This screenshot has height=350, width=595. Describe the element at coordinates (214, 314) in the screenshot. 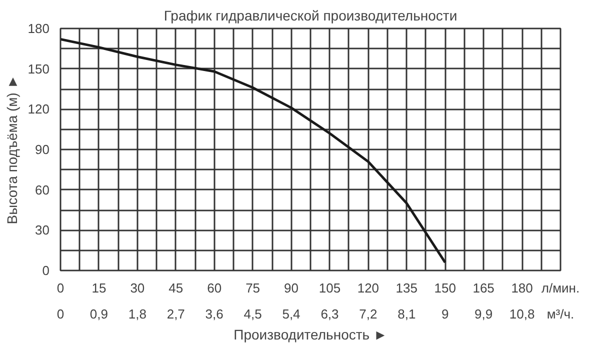

I see `x2-tick-label: 3,6` at that location.